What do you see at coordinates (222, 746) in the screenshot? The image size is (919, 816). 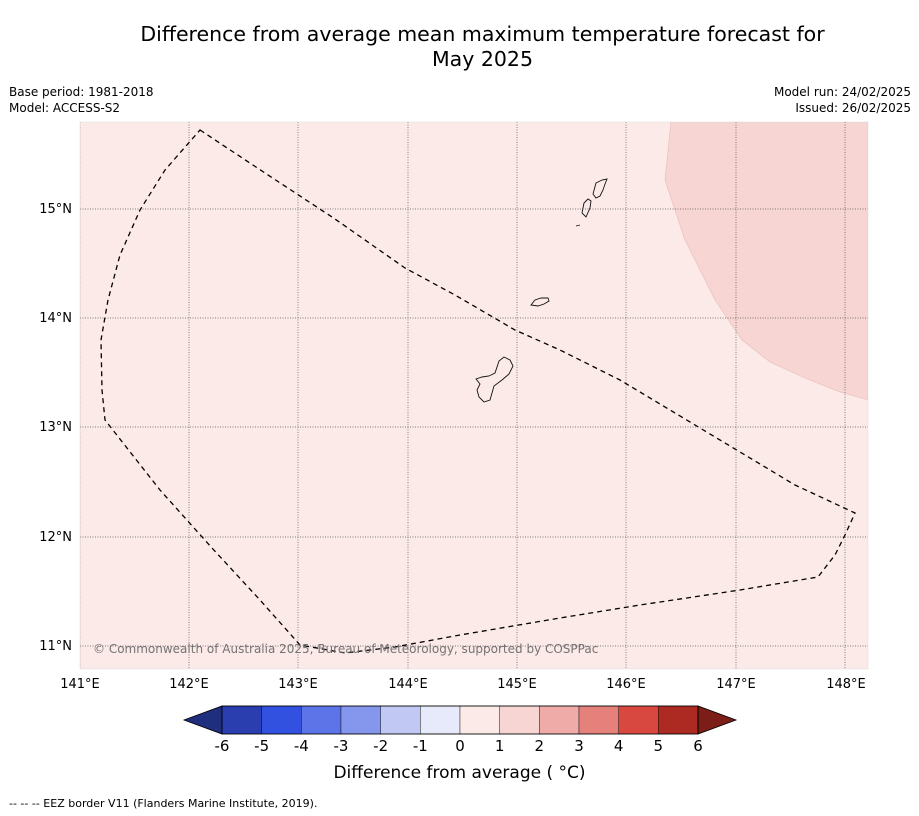 I see `colorbar-tick-label: -6` at bounding box center [222, 746].